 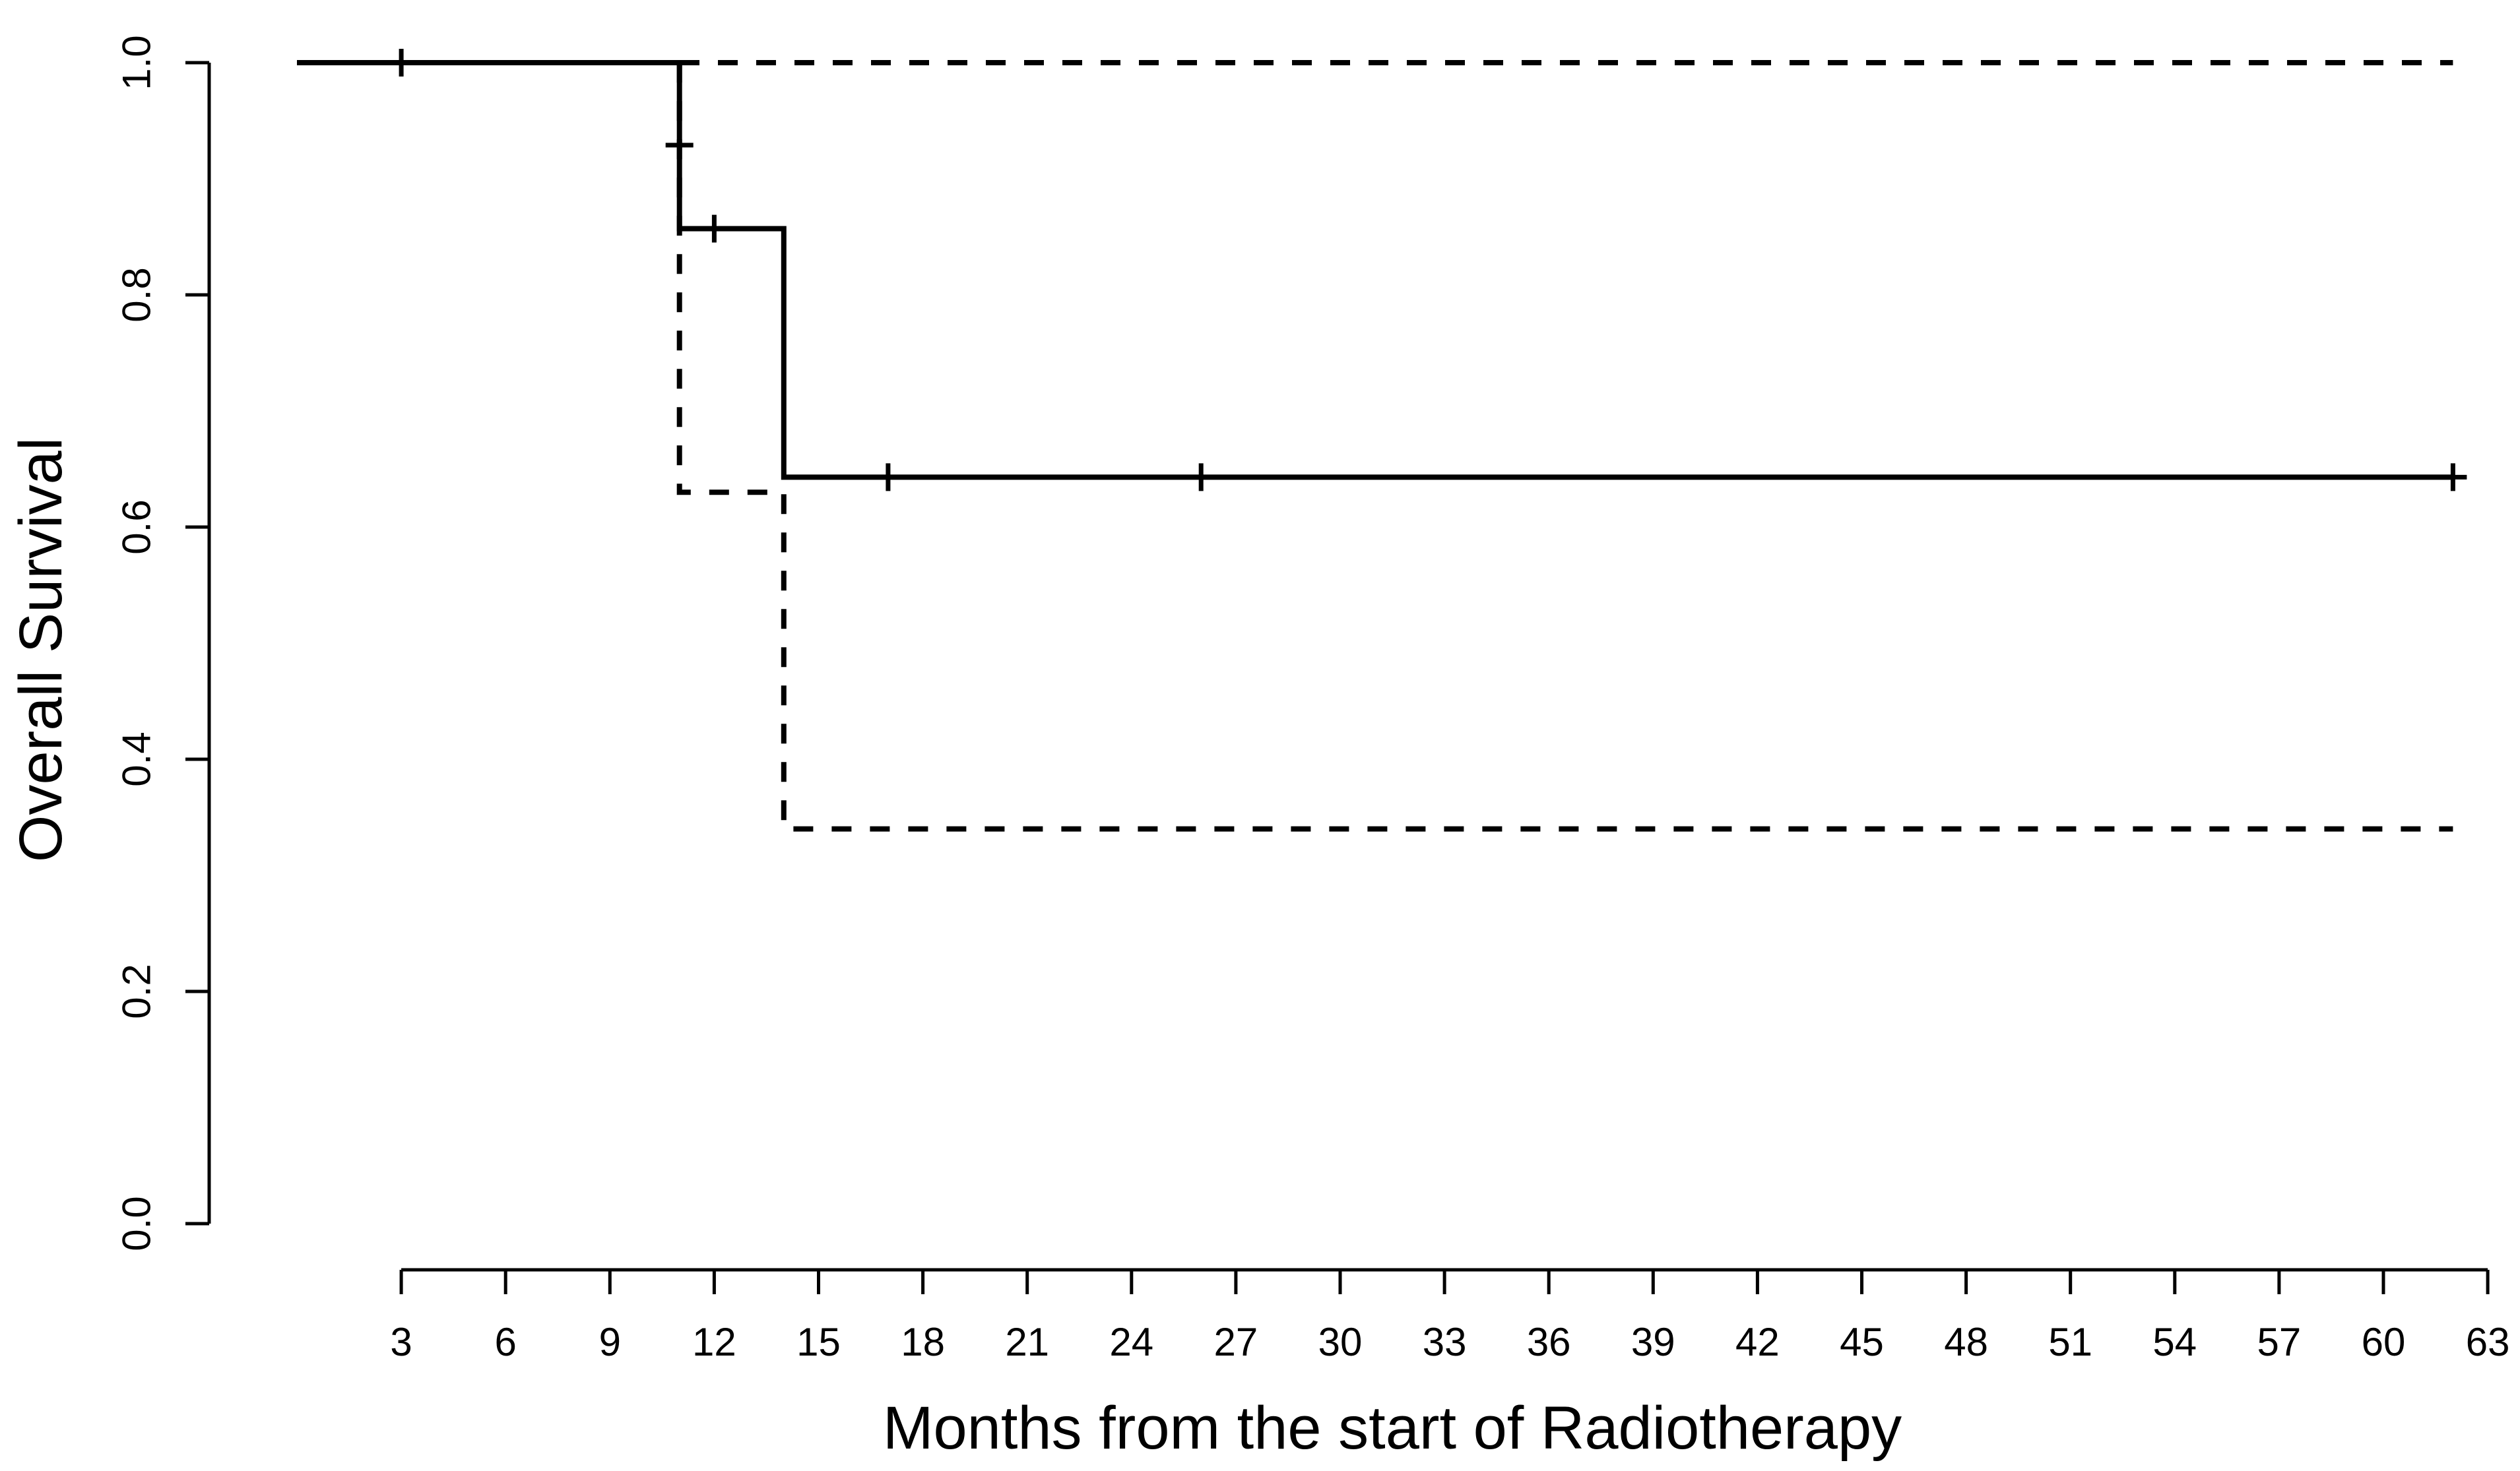 What do you see at coordinates (401, 1342) in the screenshot?
I see `x-tick-label: 3` at bounding box center [401, 1342].